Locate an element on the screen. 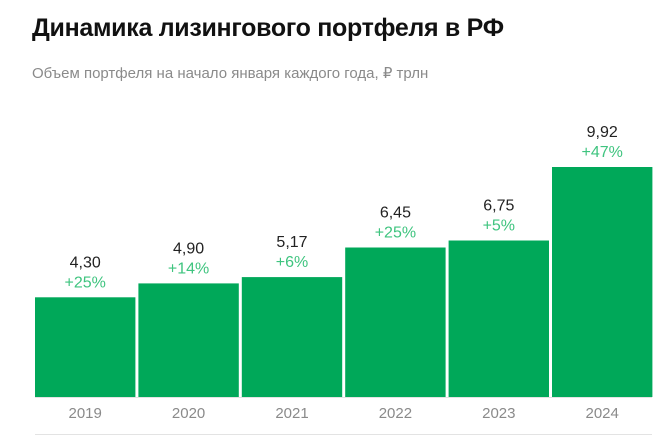 This screenshot has width=658, height=440. growth-label-2020: +14% is located at coordinates (188, 268).